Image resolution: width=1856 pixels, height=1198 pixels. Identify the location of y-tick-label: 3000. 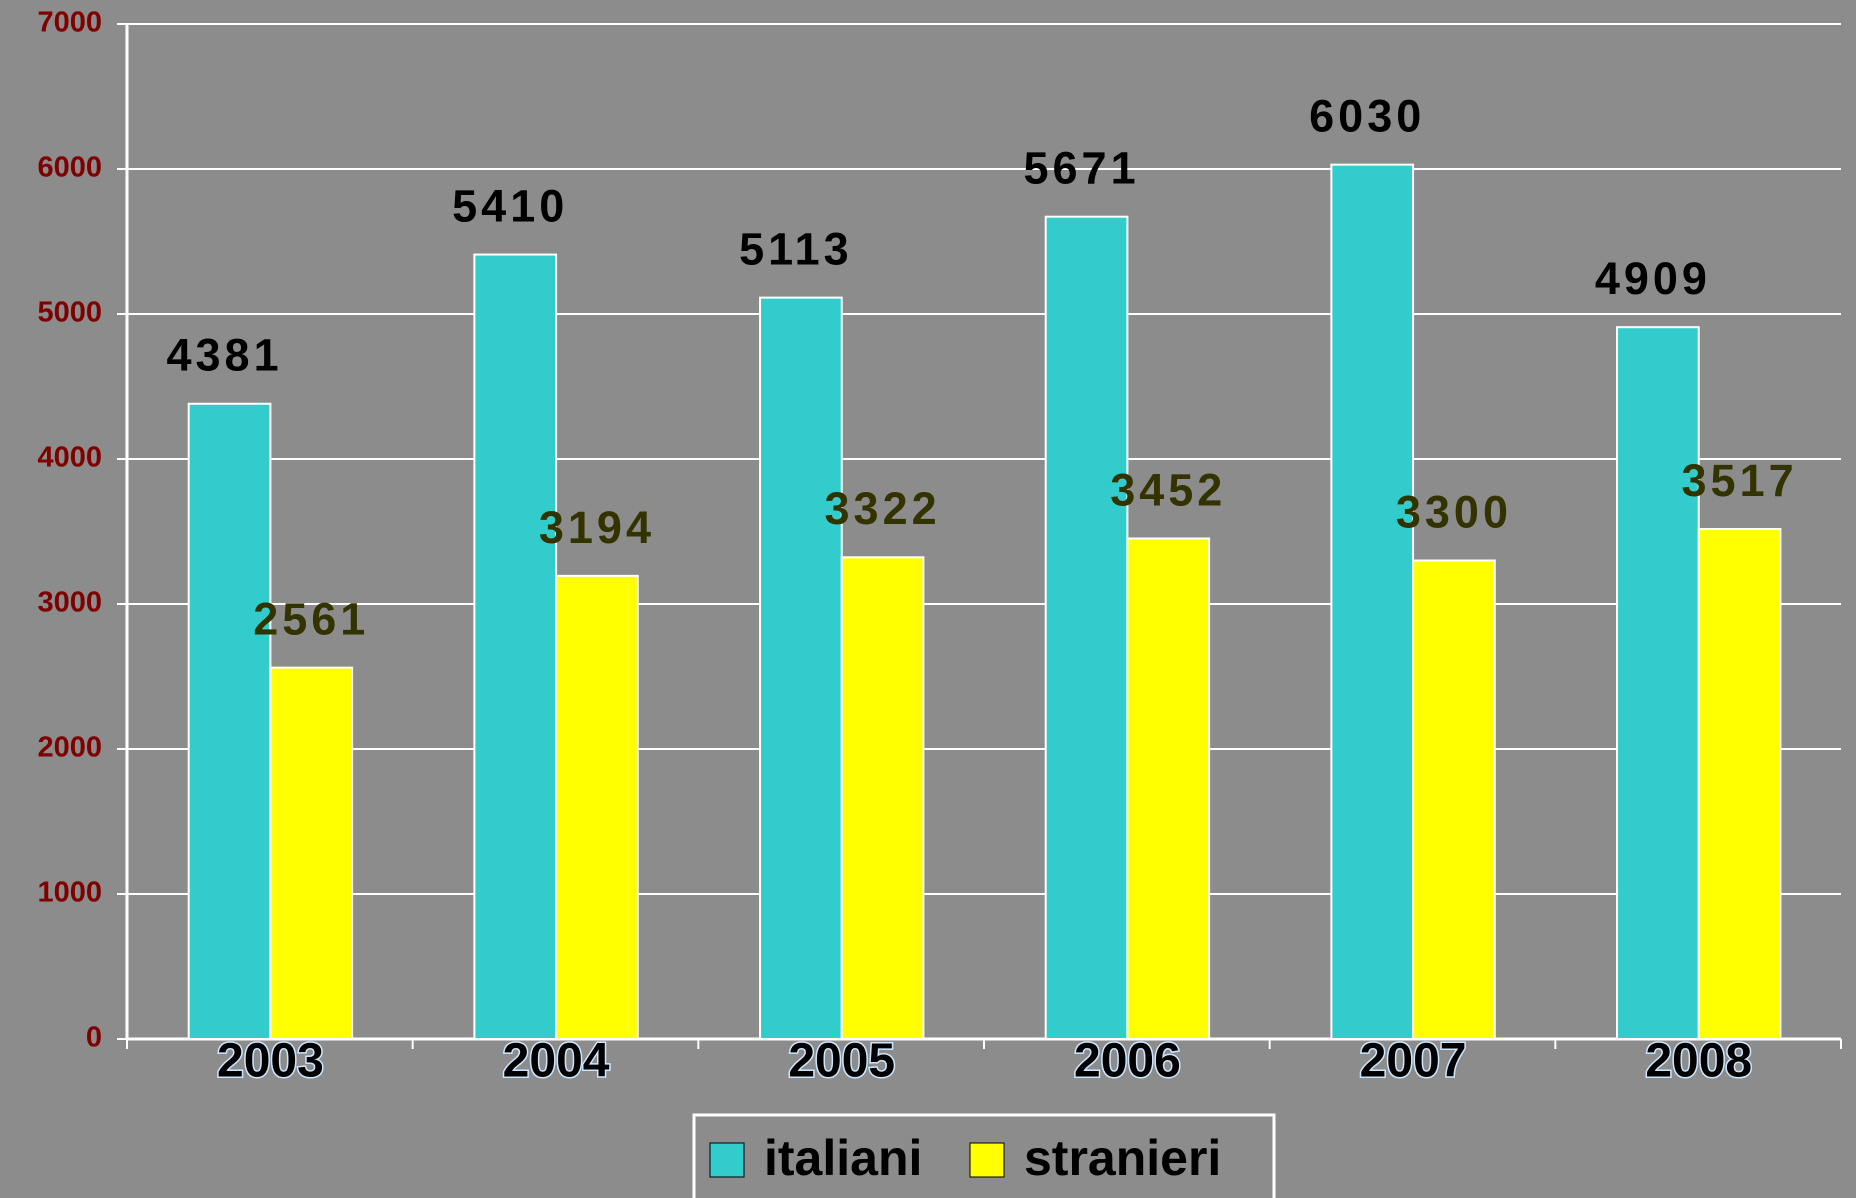
(69, 603).